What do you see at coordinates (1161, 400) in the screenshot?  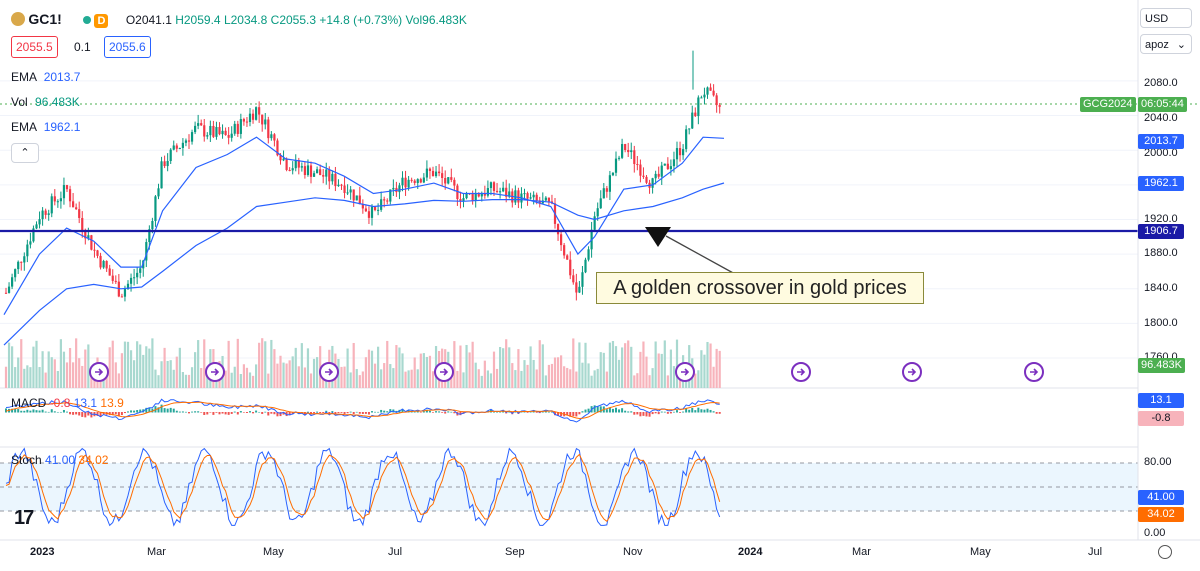 I see `macd-line-tag: 13.1` at bounding box center [1161, 400].